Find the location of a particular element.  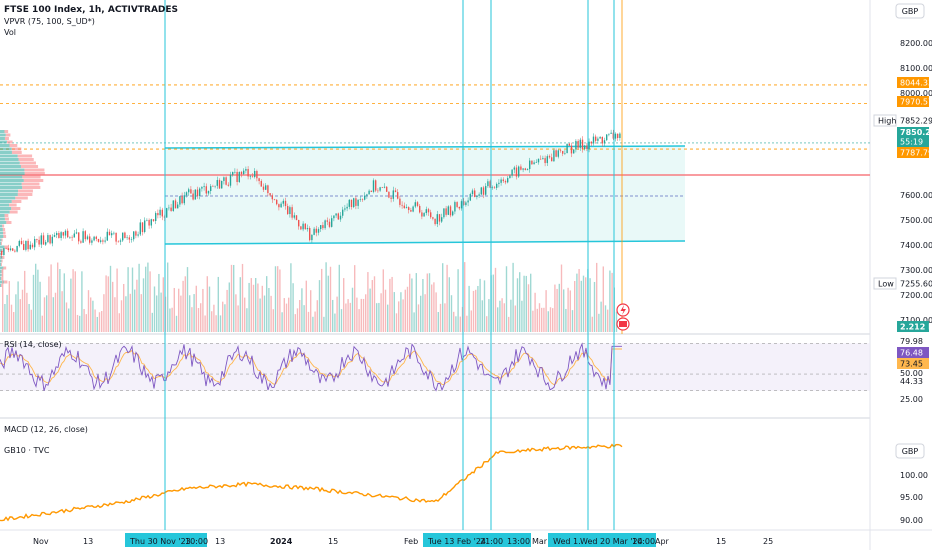

volume-legend: Vol is located at coordinates (10, 32).